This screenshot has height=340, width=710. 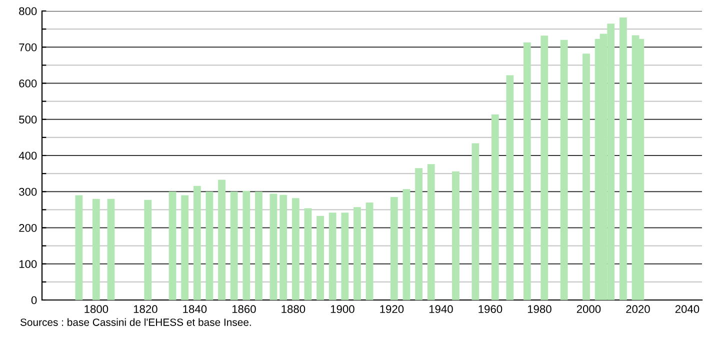 What do you see at coordinates (28, 84) in the screenshot?
I see `y-tick-label: 600` at bounding box center [28, 84].